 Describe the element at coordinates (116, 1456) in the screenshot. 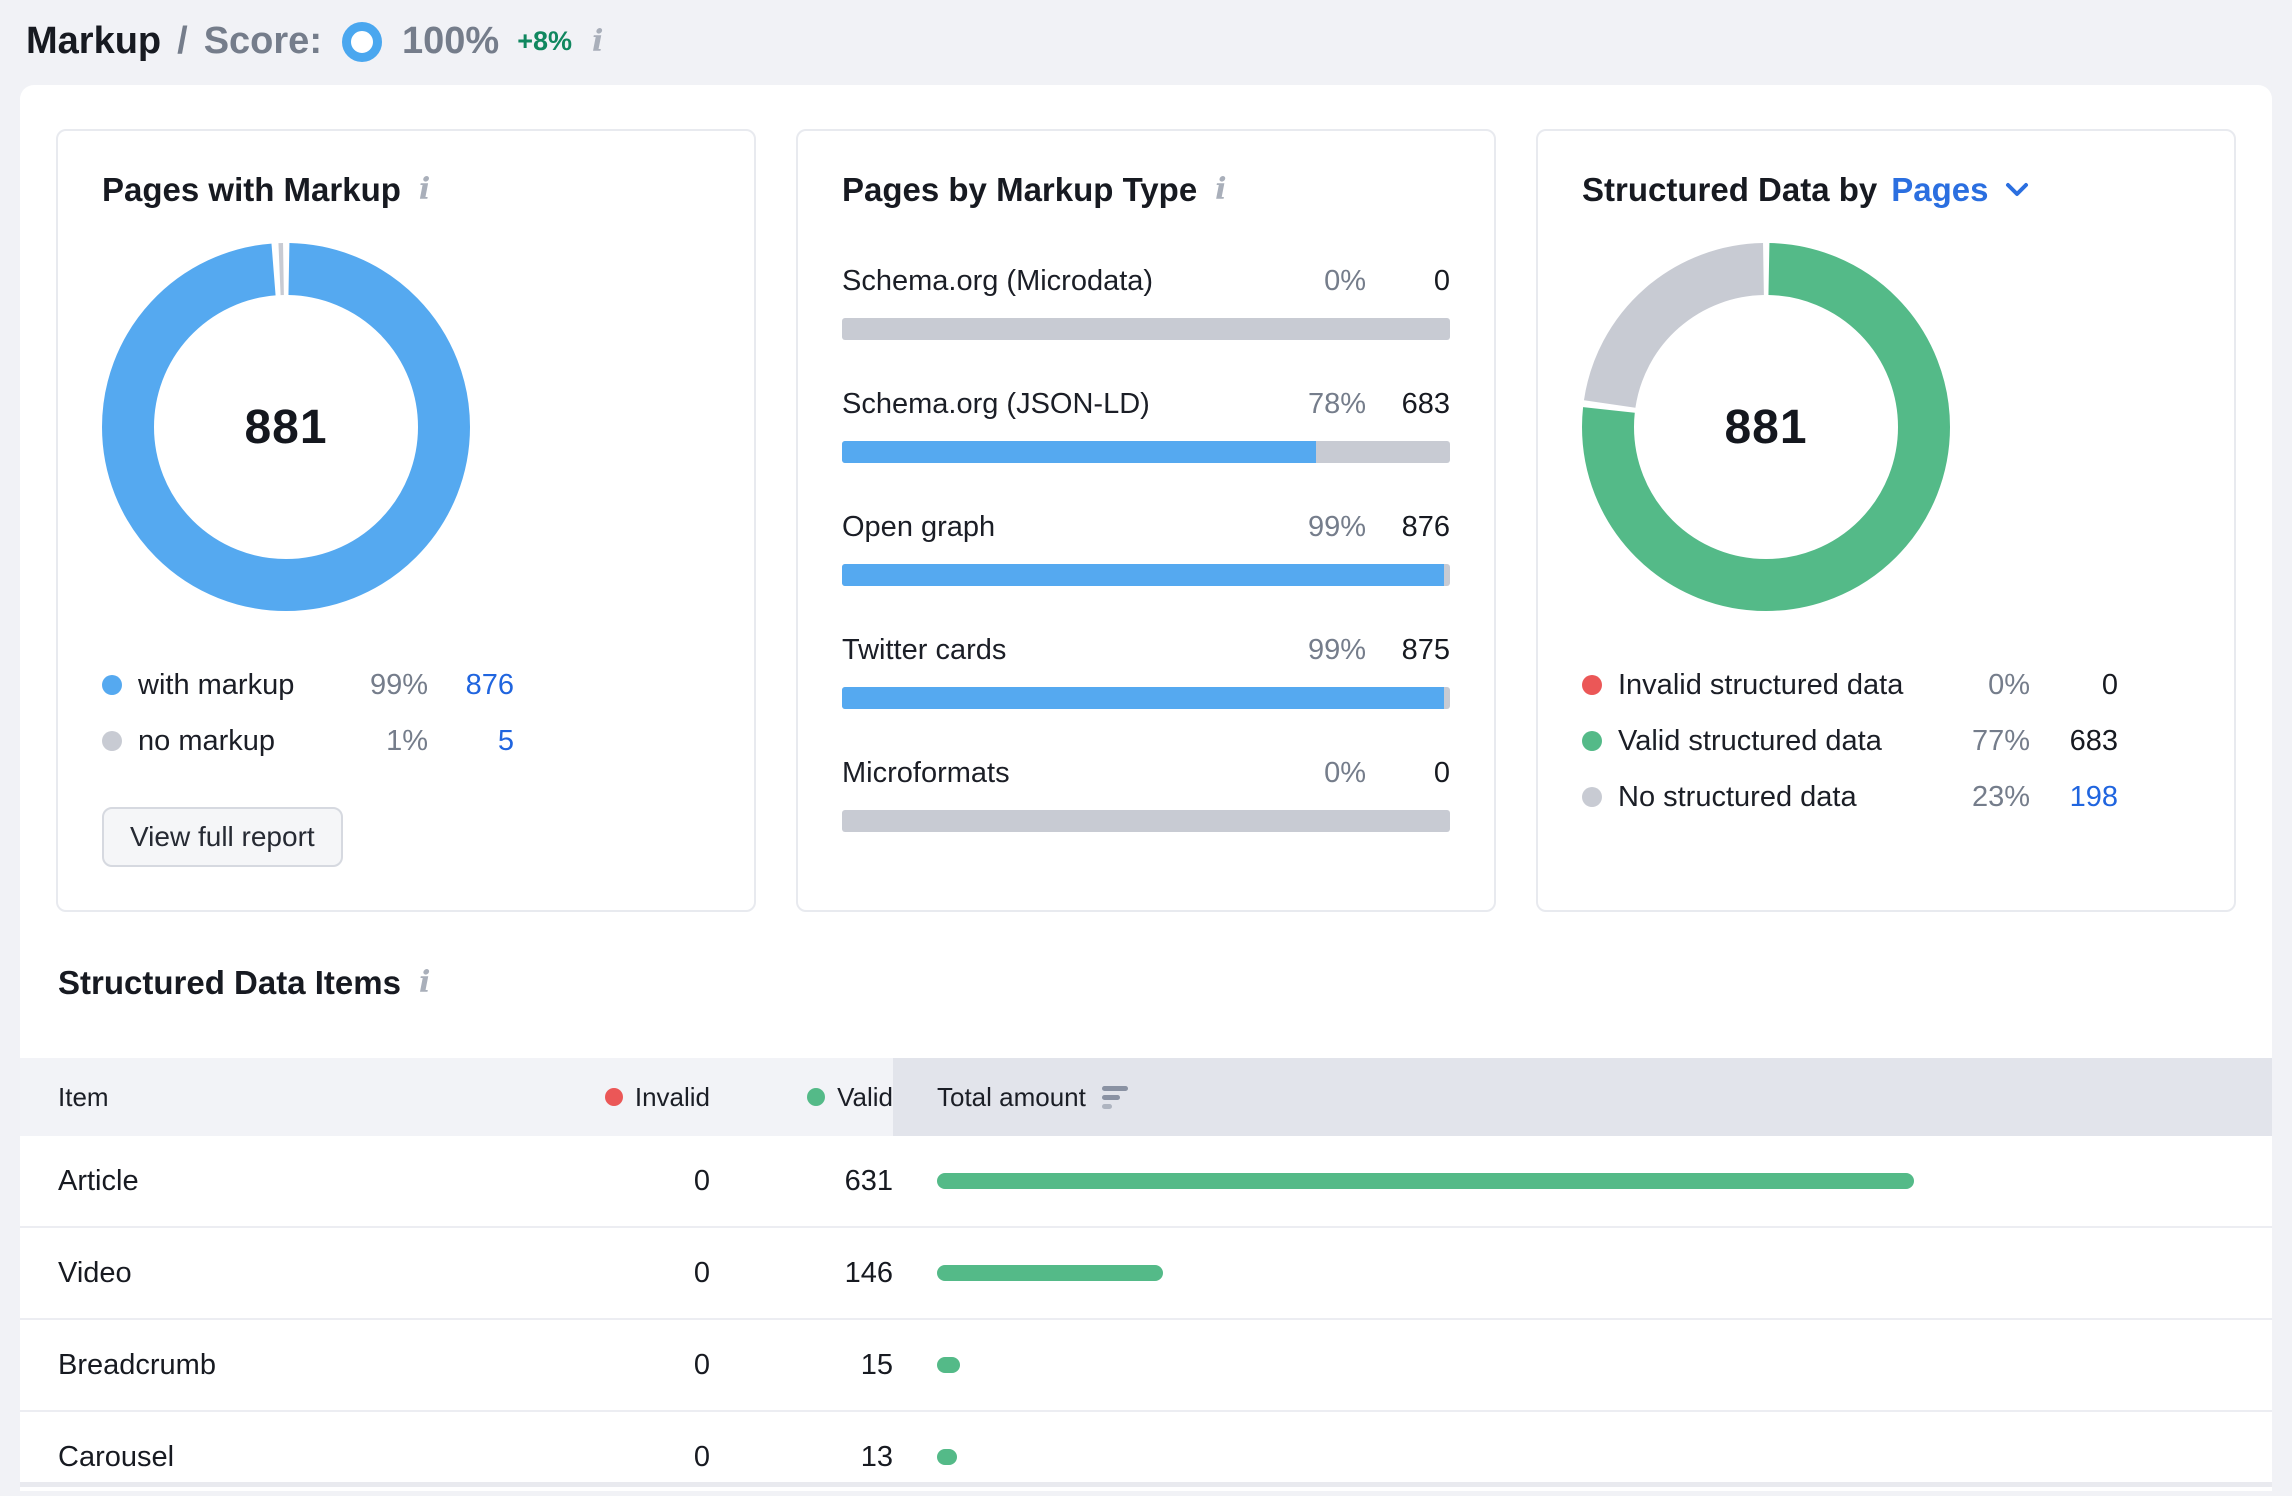

I see `item-name: Carousel` at that location.